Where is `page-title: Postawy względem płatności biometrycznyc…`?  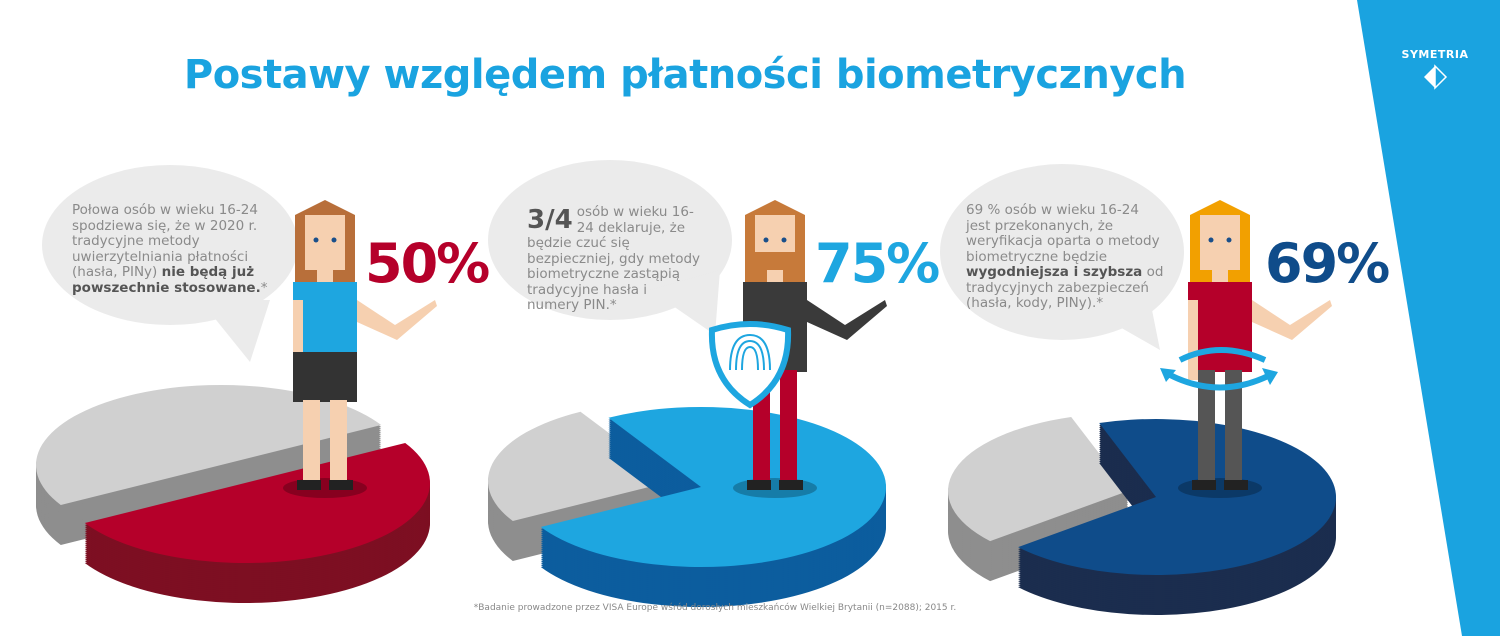
page-title: Postawy względem płatności biometrycznyc… is located at coordinates (685, 75).